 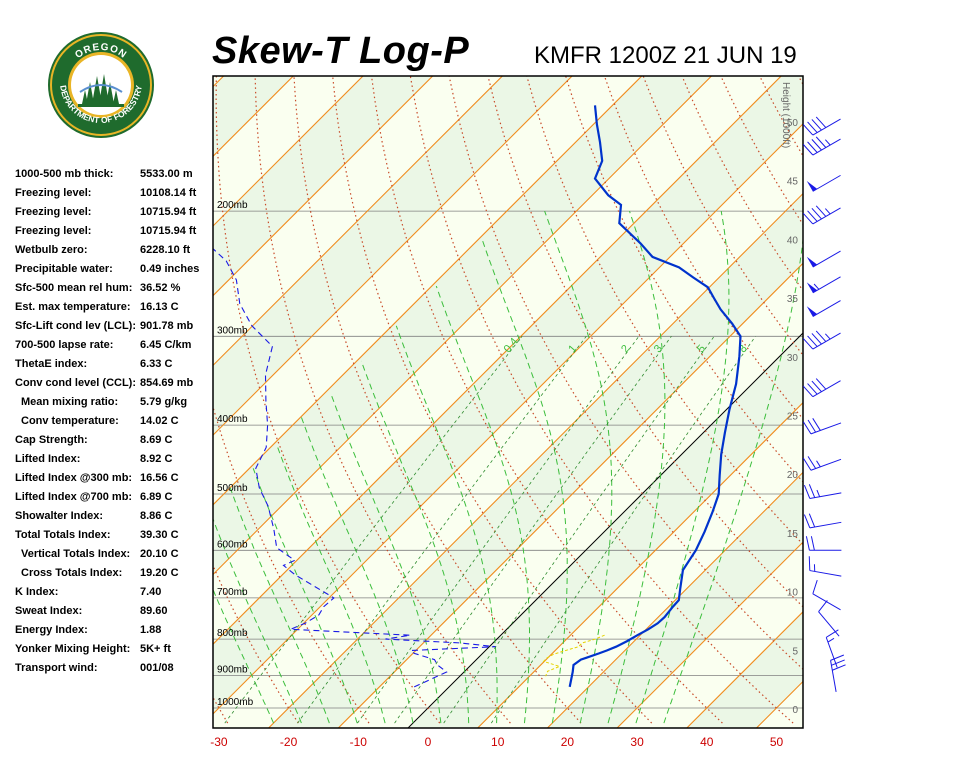 I want to click on index-row: Total Totals Index: 39.30 C, so click(x=115, y=538).